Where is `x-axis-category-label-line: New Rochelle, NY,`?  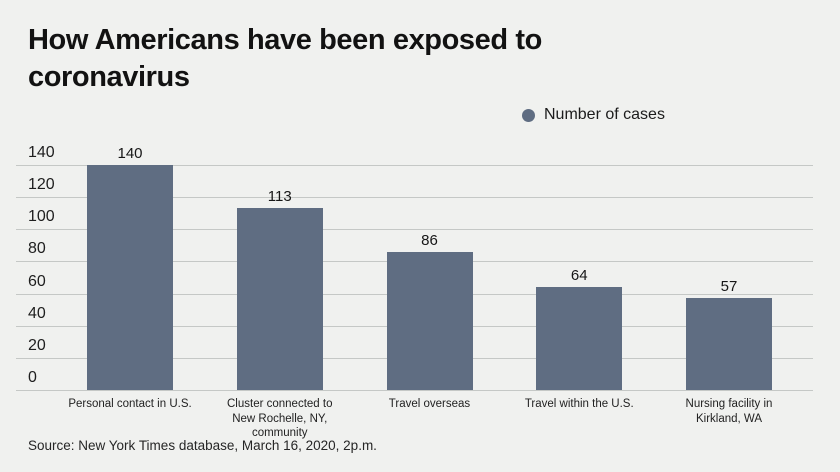 x-axis-category-label-line: New Rochelle, NY, is located at coordinates (280, 418).